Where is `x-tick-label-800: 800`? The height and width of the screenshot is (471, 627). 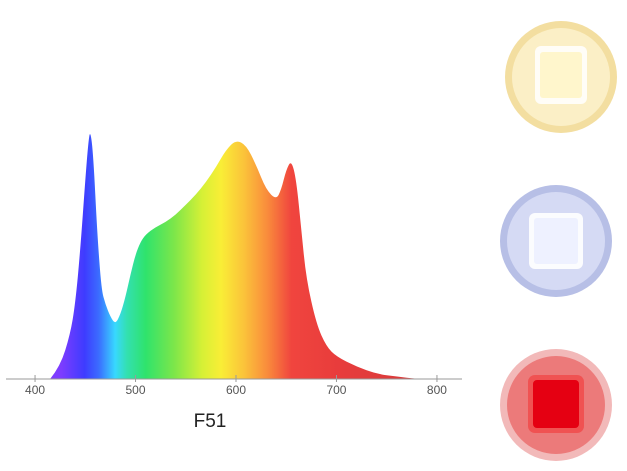 x-tick-label-800: 800 is located at coordinates (437, 390).